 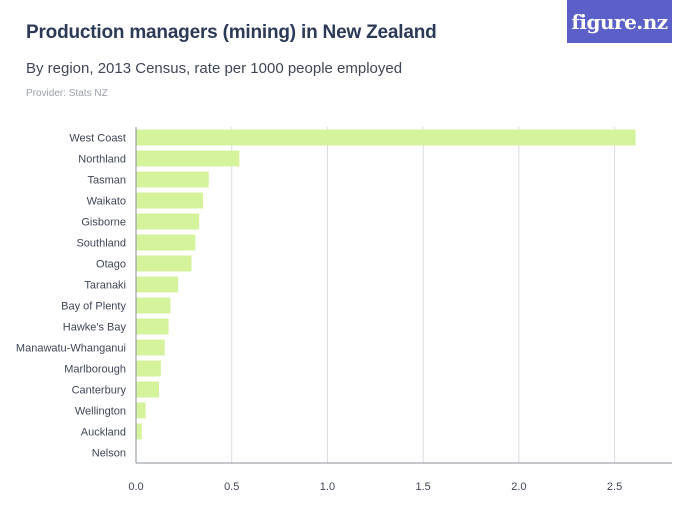 What do you see at coordinates (106, 202) in the screenshot?
I see `category-label-3: Waikato` at bounding box center [106, 202].